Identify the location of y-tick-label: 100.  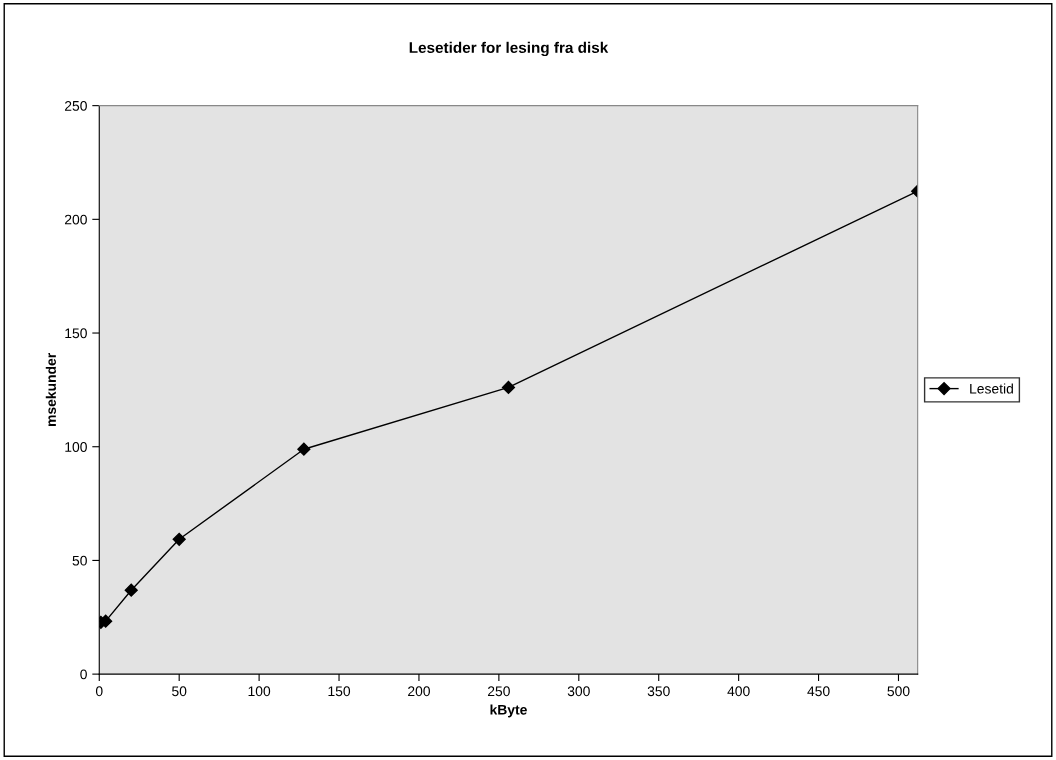
(76, 447).